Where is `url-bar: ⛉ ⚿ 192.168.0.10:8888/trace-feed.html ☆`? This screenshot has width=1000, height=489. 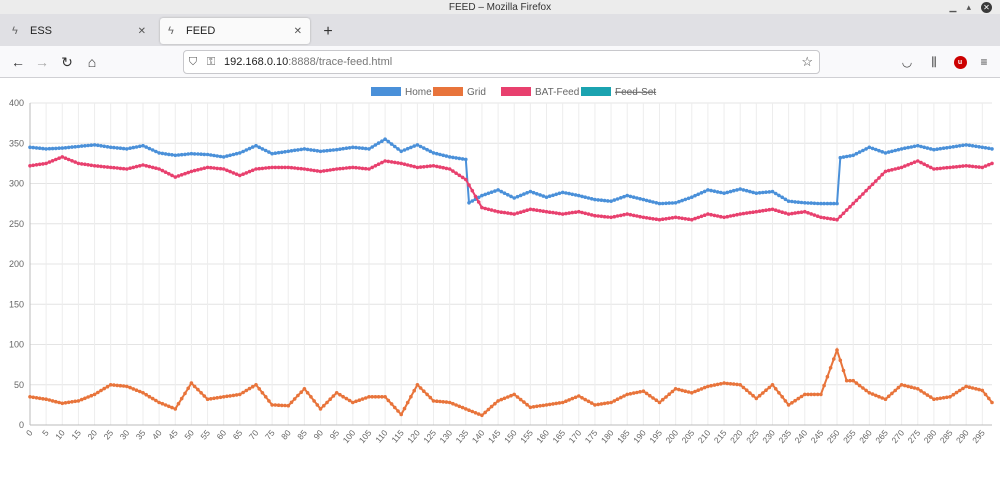
url-bar: ⛉ ⚿ 192.168.0.10:8888/trace-feed.html ☆ is located at coordinates (501, 62).